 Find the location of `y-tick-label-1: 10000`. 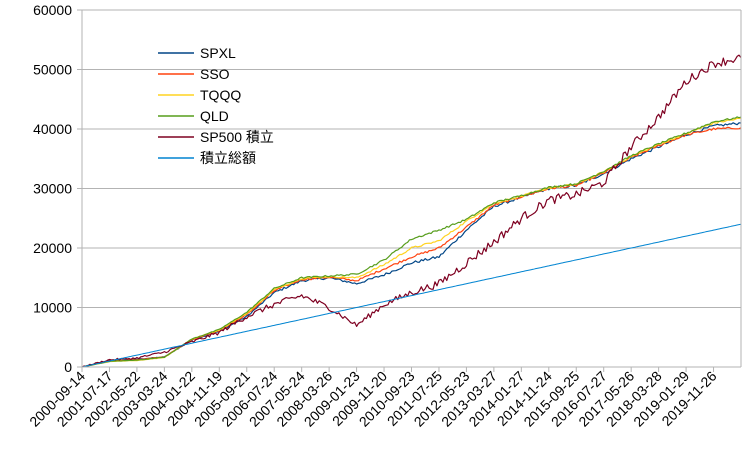

y-tick-label-1: 10000 is located at coordinates (52, 308).